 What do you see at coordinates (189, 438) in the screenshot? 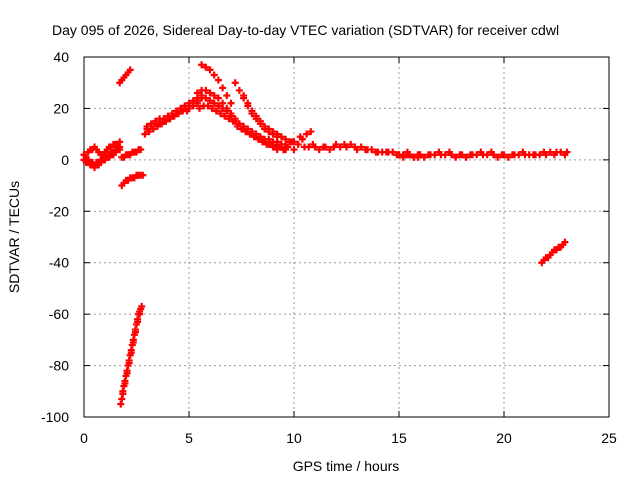
I see `x-tick-label-1: 5` at bounding box center [189, 438].